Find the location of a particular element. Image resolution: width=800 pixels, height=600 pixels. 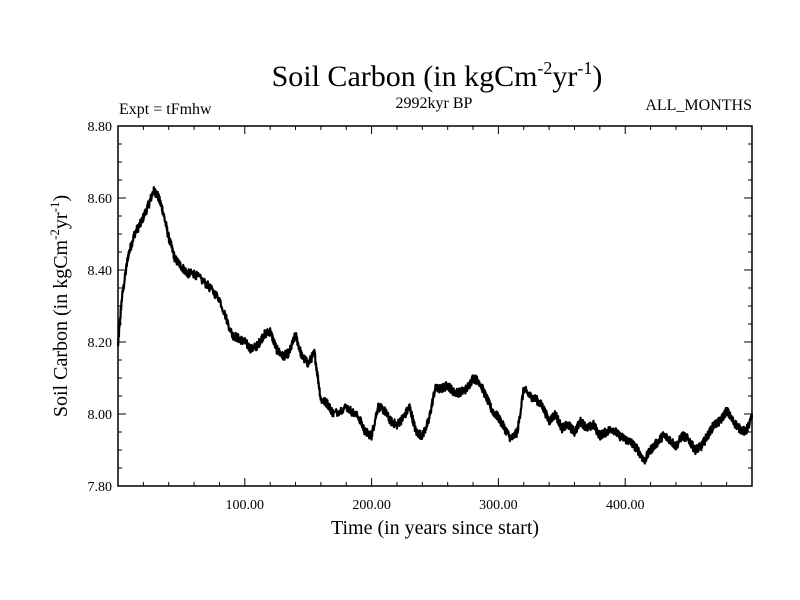

months-label: ALL_MONTHS is located at coordinates (698, 105).